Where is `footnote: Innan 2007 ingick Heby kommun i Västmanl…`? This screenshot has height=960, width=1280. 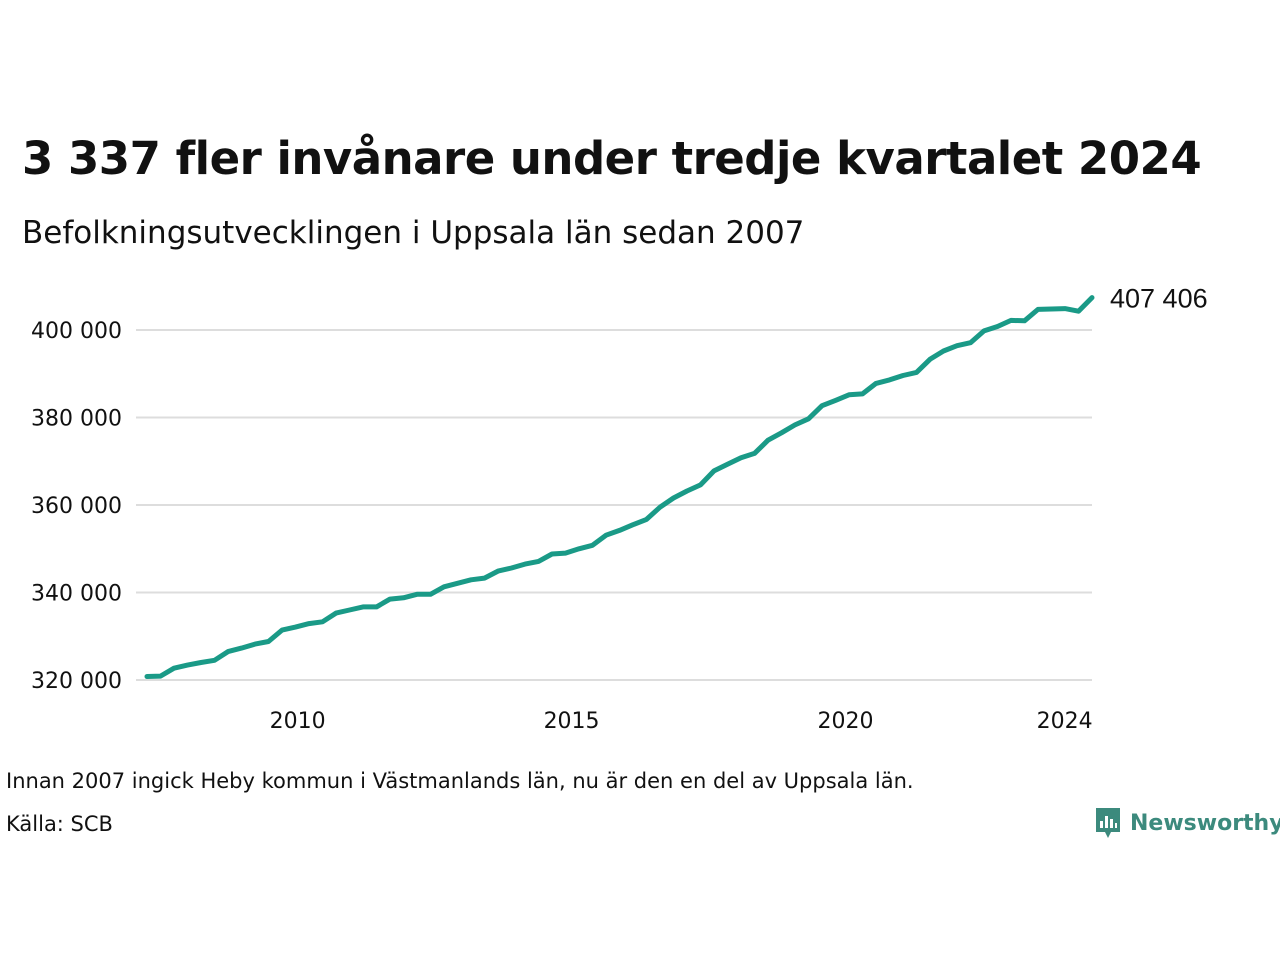
footnote: Innan 2007 ingick Heby kommun i Västmanl… is located at coordinates (460, 781).